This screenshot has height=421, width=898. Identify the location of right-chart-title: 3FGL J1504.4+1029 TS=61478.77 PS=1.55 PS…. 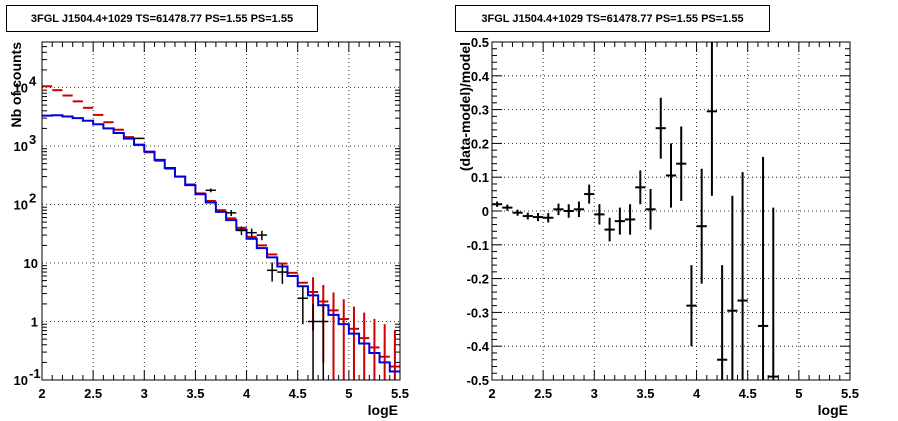
(612, 18).